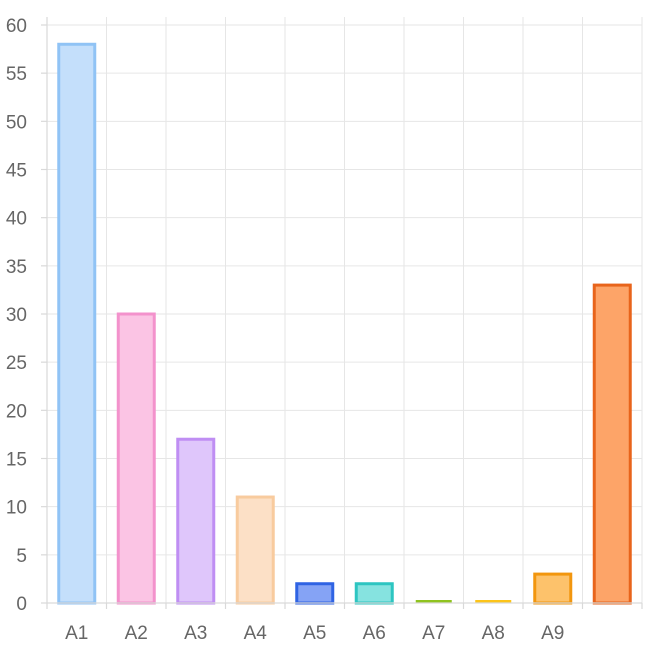 The height and width of the screenshot is (648, 648). Describe the element at coordinates (16, 26) in the screenshot. I see `y-tick-label: 60` at that location.